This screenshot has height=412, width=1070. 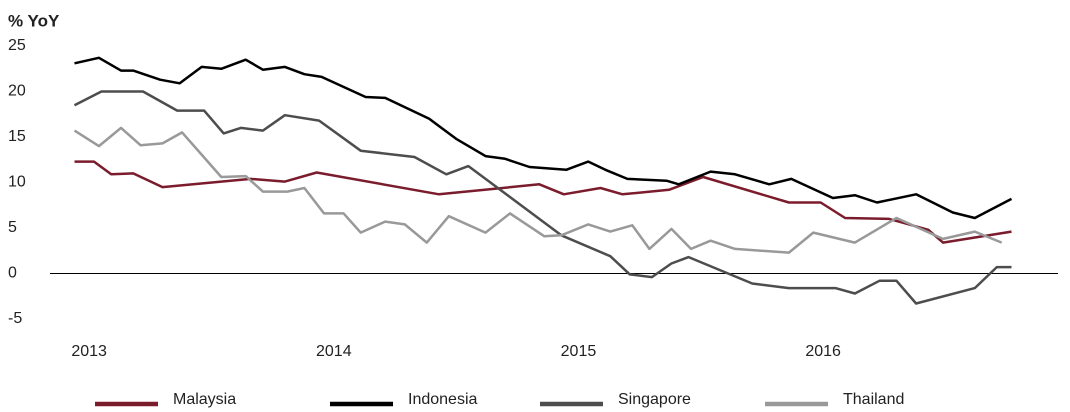 What do you see at coordinates (334, 351) in the screenshot?
I see `x-tick-label: 2014` at bounding box center [334, 351].